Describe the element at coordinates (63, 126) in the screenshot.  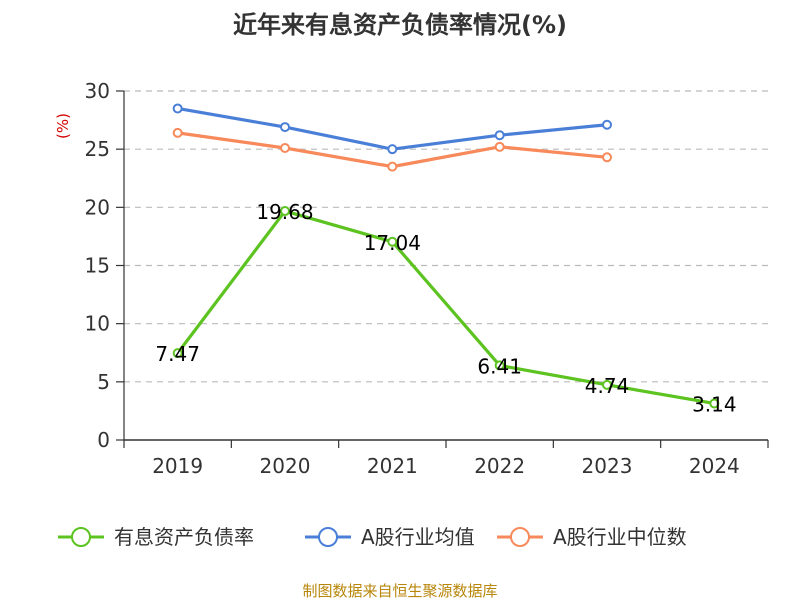
I see `y-axis-unit: (%)` at that location.